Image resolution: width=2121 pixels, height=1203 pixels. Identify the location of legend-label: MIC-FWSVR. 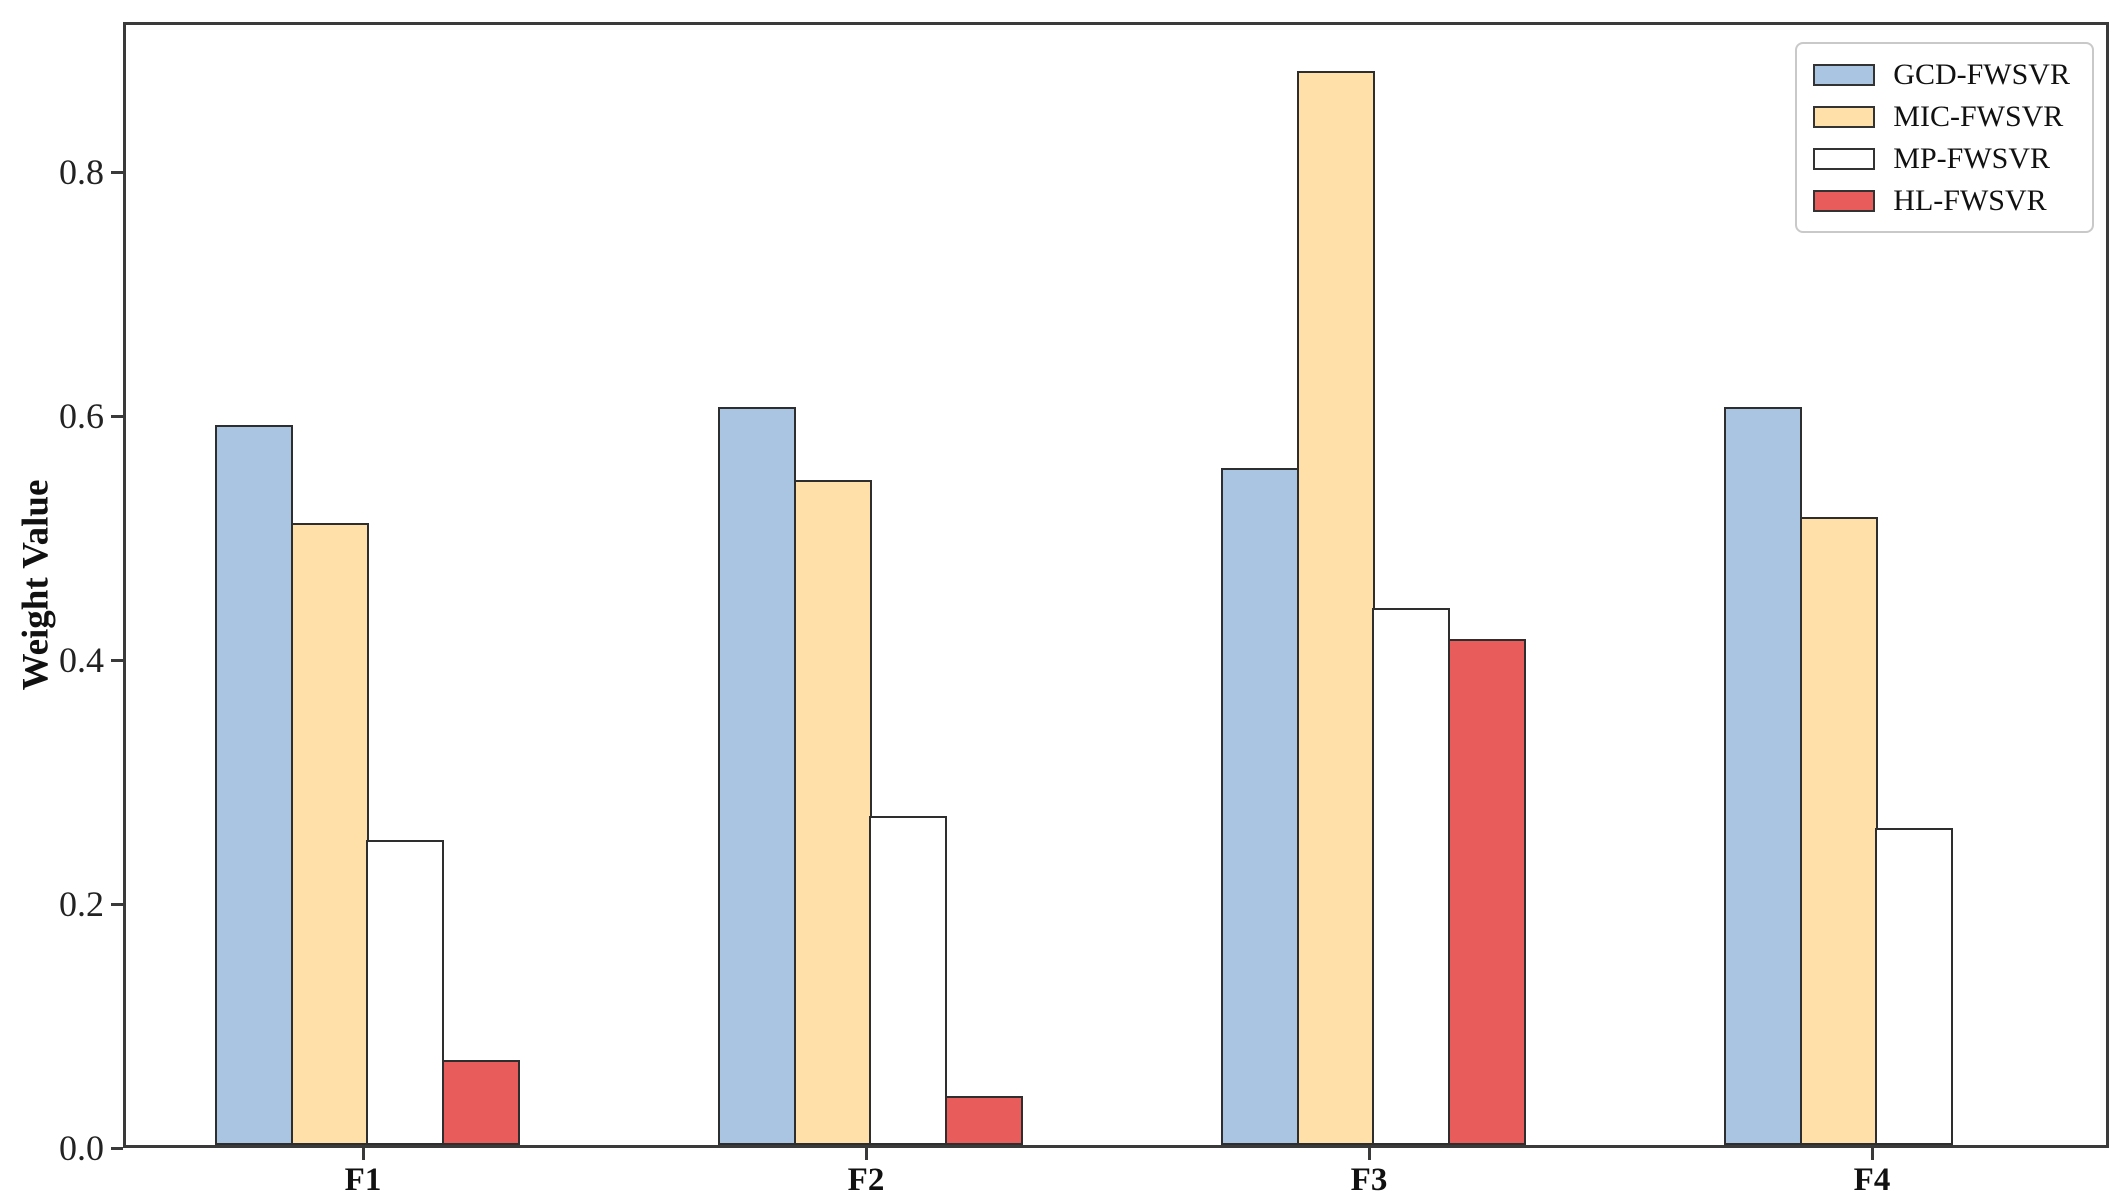
(1978, 116).